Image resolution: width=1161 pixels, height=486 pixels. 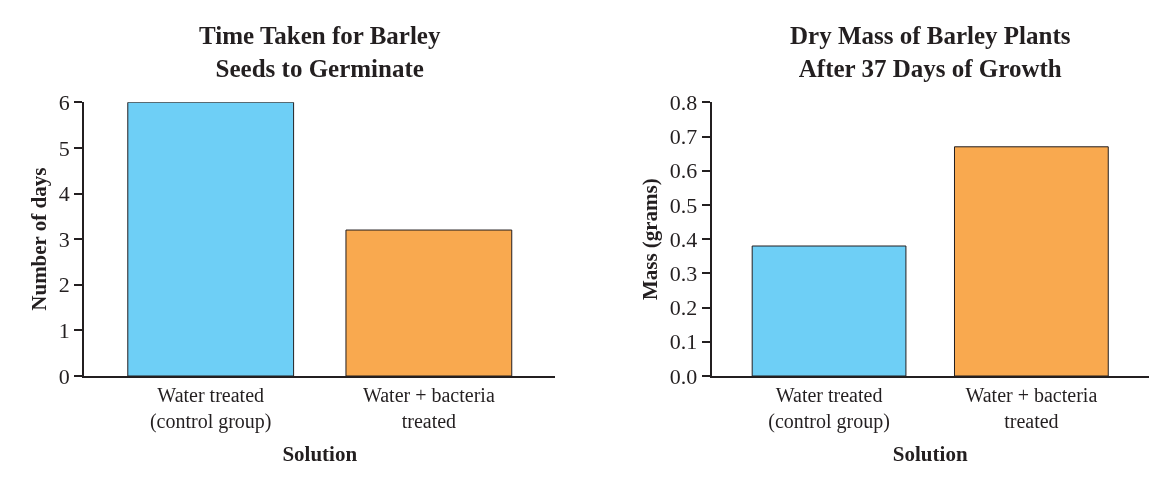 I want to click on y-tick-label: 0, so click(x=64, y=376).